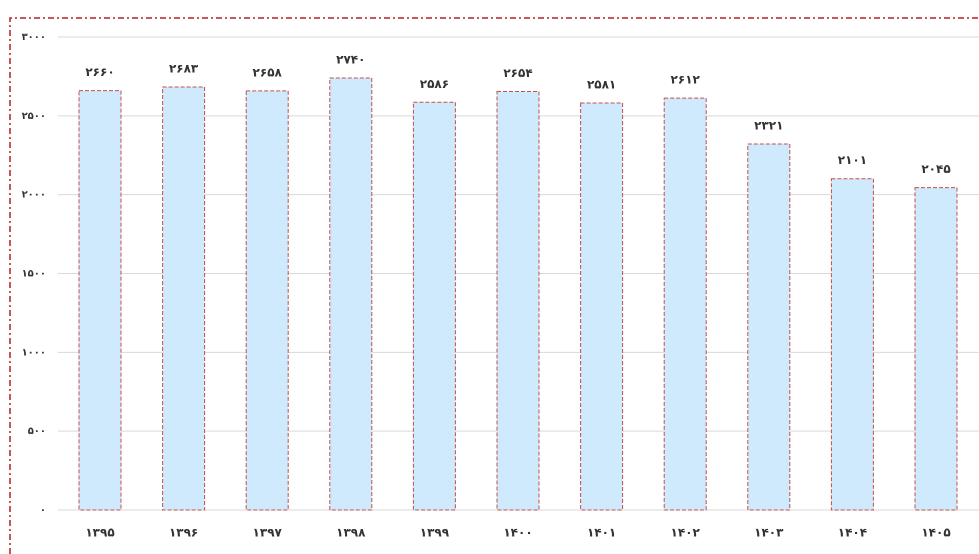 The width and height of the screenshot is (979, 554). Describe the element at coordinates (601, 85) in the screenshot. I see `value-label: ۲۵۸۱` at that location.